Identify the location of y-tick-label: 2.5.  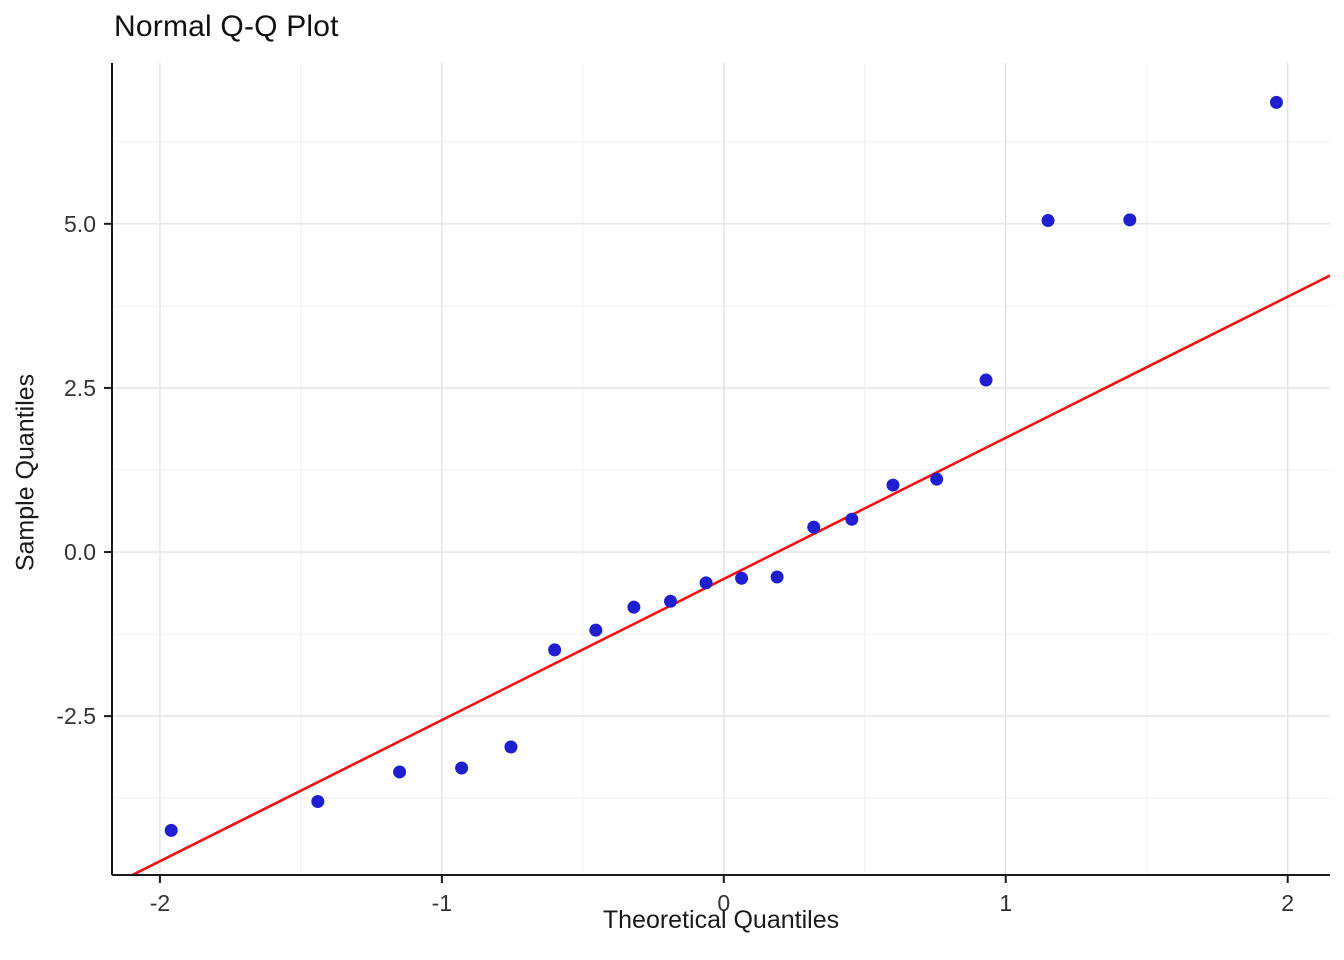
(80, 388).